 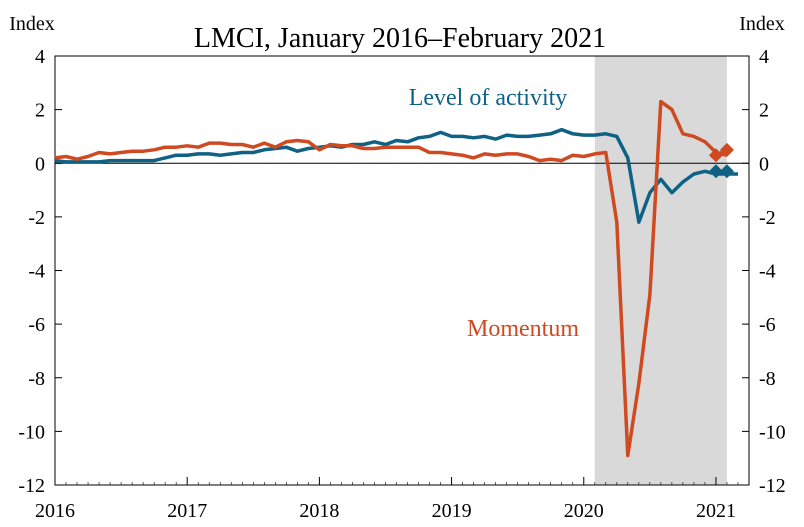 What do you see at coordinates (400, 38) in the screenshot?
I see `chart-title: LMCI, January 2016–February 2021` at bounding box center [400, 38].